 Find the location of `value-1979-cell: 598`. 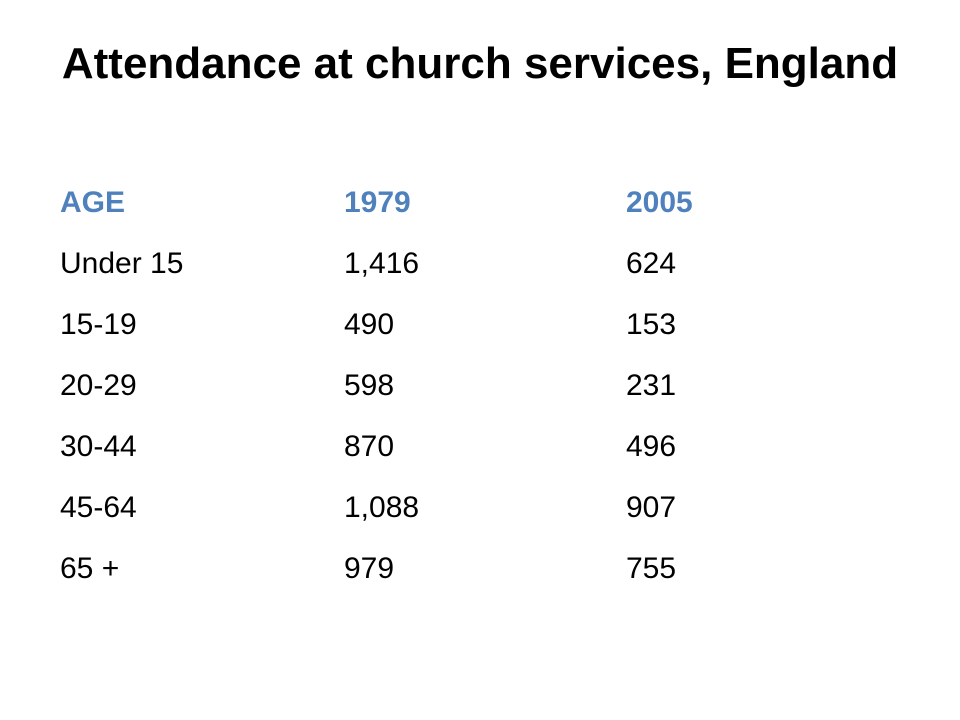

value-1979-cell: 598 is located at coordinates (369, 385).